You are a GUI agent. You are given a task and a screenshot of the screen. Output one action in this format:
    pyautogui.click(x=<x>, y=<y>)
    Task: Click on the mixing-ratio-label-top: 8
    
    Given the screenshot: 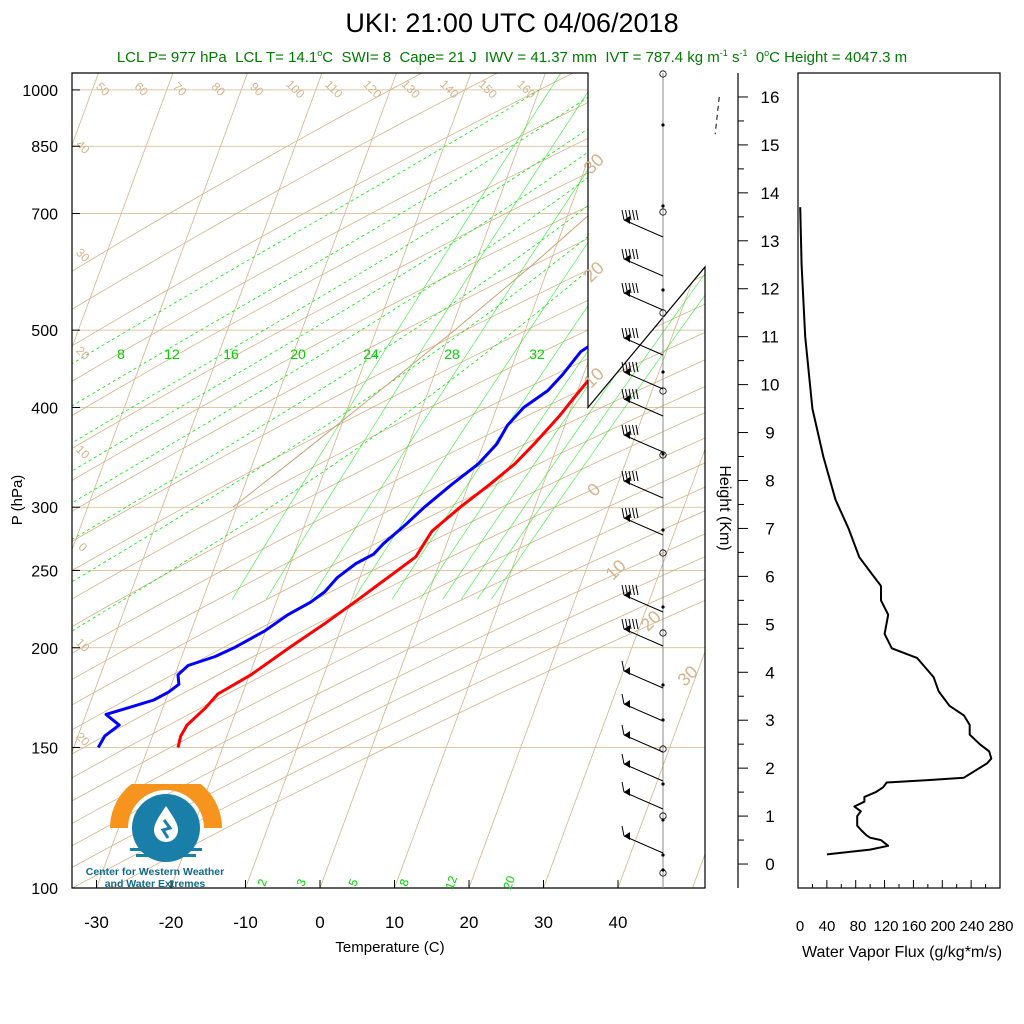 What is the action you would take?
    pyautogui.click(x=121, y=354)
    